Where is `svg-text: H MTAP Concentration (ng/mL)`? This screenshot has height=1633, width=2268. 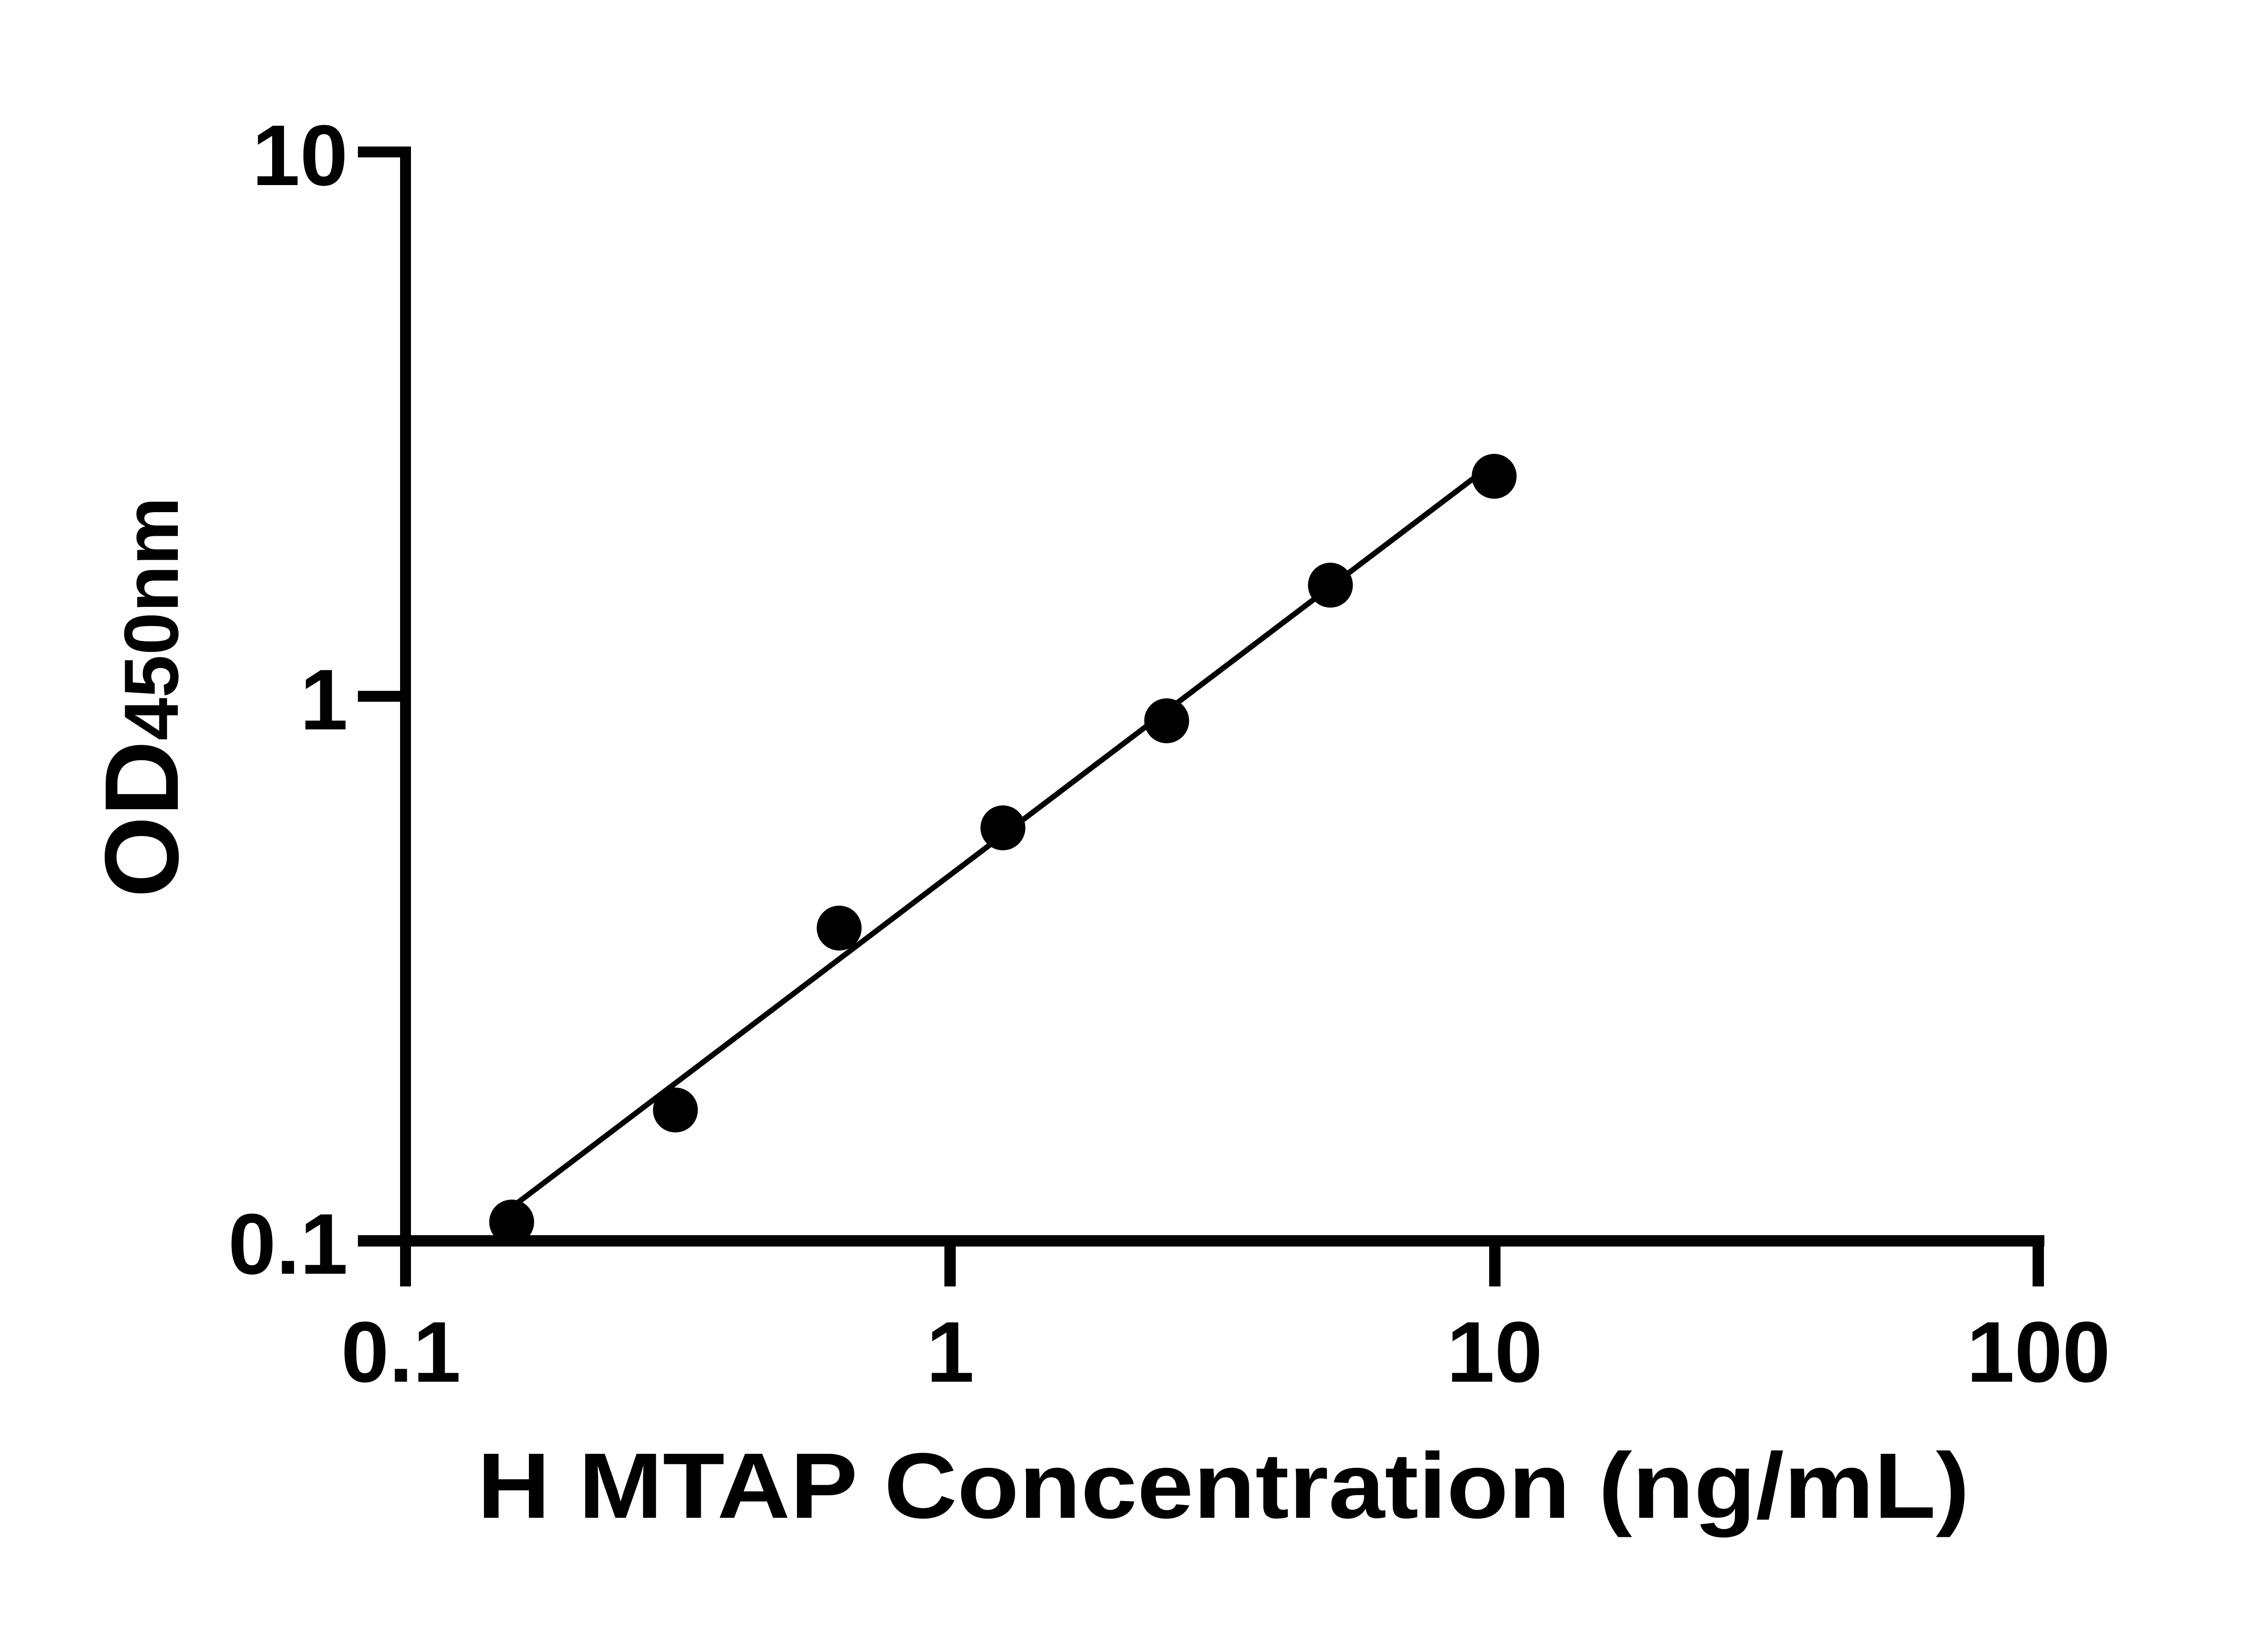
svg-text: H MTAP Concentration (ng/mL) is located at coordinates (1223, 1486).